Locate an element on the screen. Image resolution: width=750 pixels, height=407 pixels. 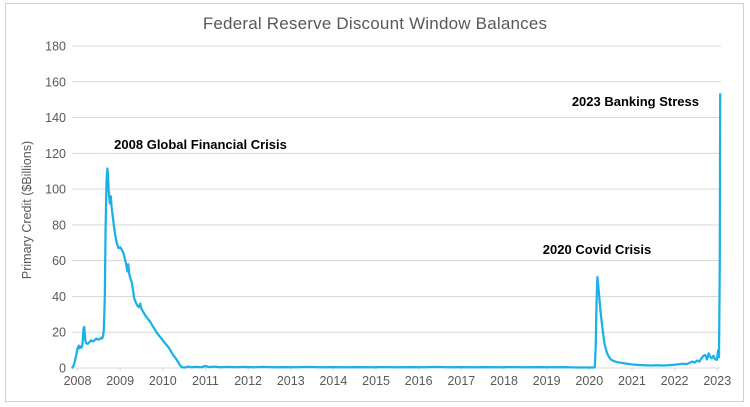
x-tick-label: 2020 is located at coordinates (589, 381).